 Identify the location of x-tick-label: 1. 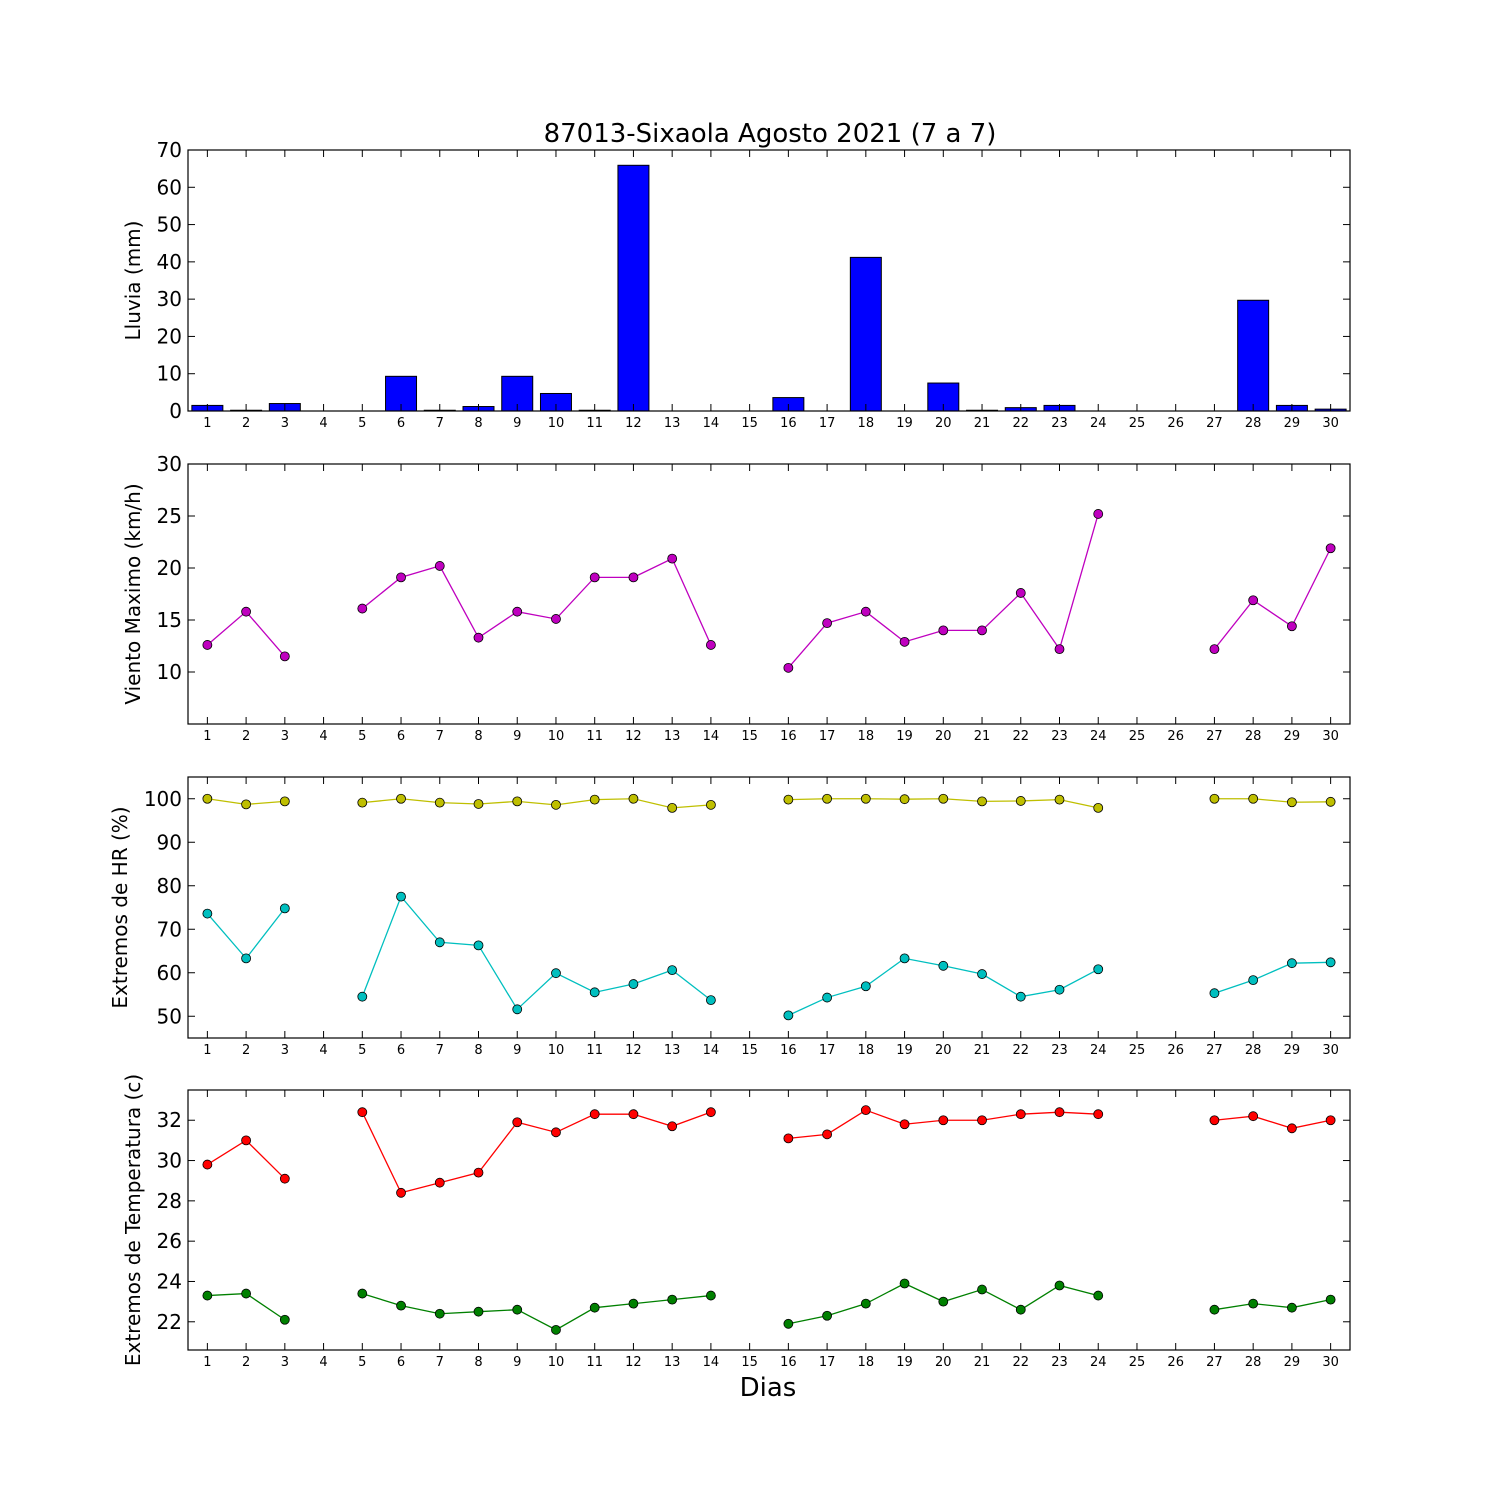
(207, 423).